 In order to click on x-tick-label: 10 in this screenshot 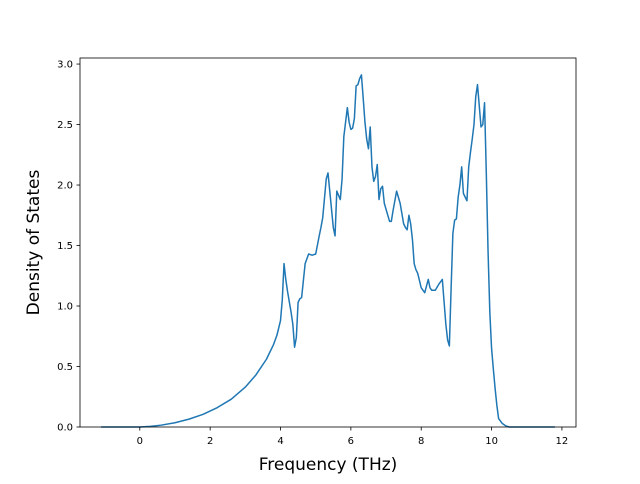, I will do `click(491, 441)`.